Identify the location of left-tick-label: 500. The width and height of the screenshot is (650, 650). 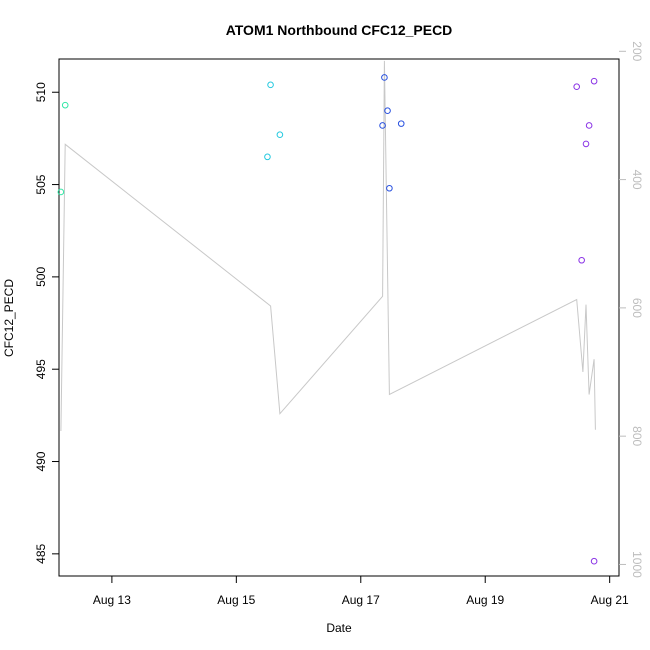
(41, 277).